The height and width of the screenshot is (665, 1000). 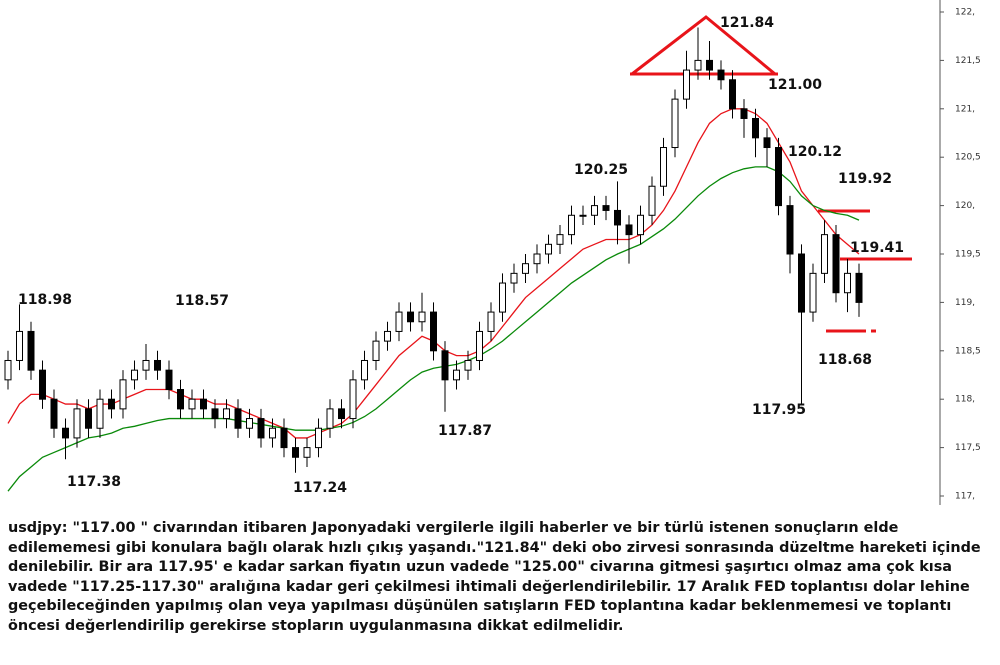 What do you see at coordinates (965, 497) in the screenshot?
I see `y-tick-label: 117,` at bounding box center [965, 497].